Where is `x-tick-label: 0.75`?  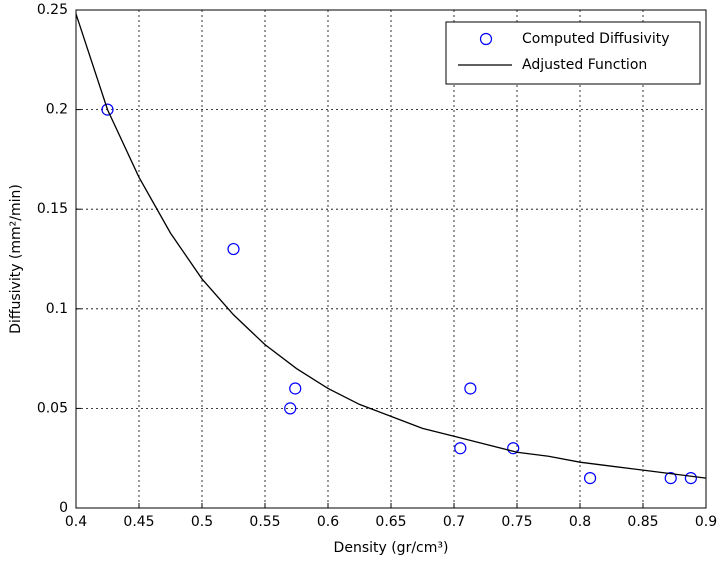 x-tick-label: 0.75 is located at coordinates (516, 522).